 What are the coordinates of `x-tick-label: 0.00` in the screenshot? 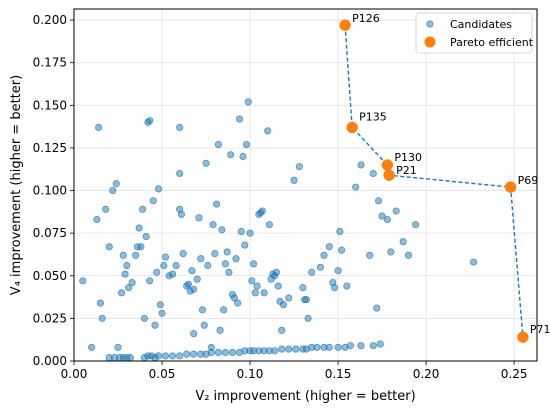 It's located at (74, 374).